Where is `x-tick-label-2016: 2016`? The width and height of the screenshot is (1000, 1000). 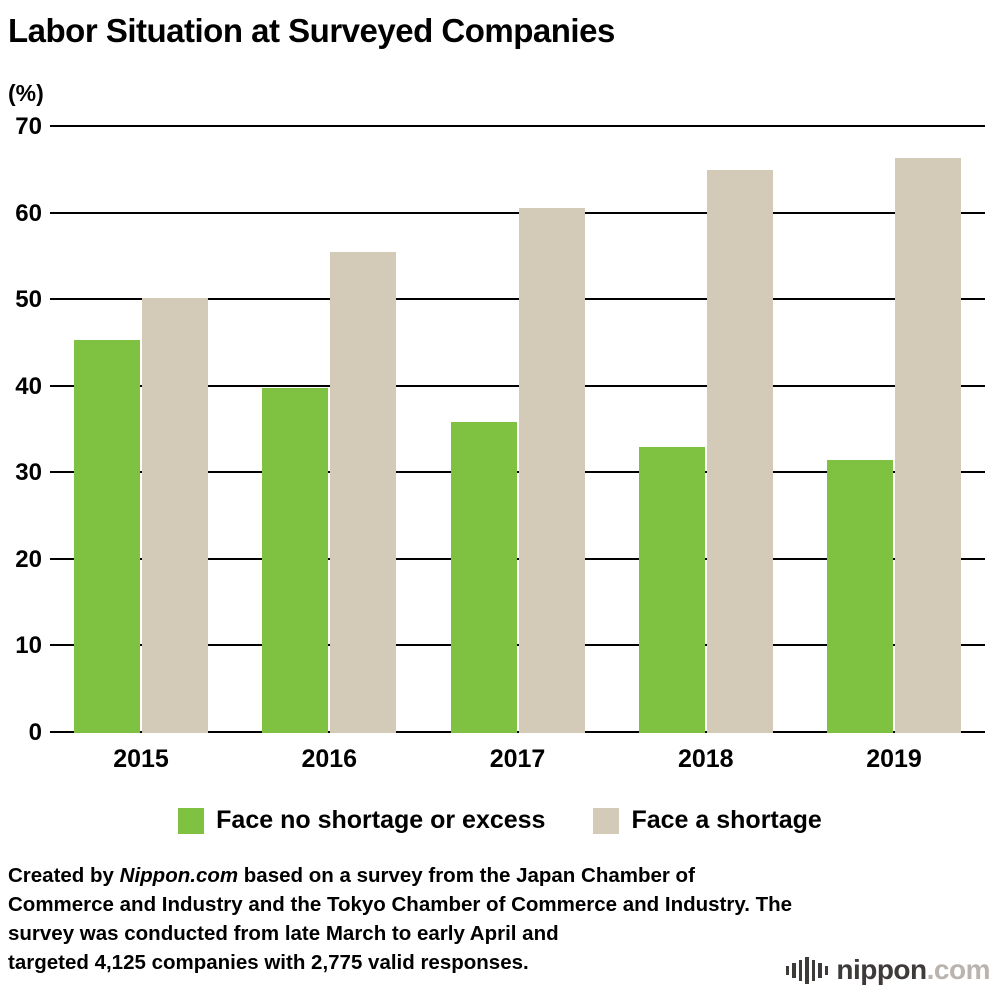
x-tick-label-2016: 2016 is located at coordinates (329, 759).